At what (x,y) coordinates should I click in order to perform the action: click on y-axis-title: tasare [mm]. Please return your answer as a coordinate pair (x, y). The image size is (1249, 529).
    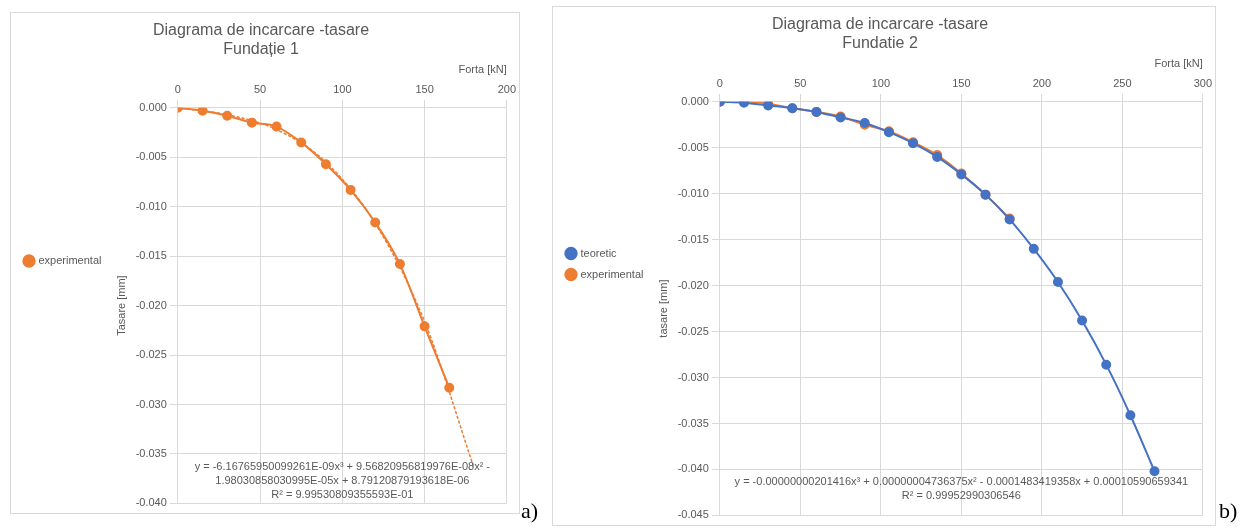
    Looking at the image, I should click on (663, 308).